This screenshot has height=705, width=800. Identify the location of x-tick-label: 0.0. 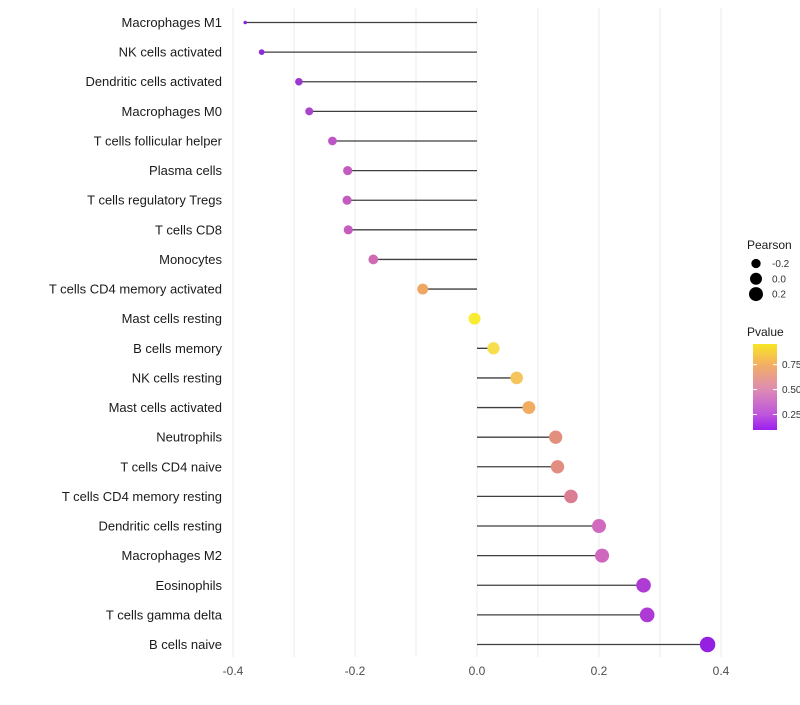
(477, 671).